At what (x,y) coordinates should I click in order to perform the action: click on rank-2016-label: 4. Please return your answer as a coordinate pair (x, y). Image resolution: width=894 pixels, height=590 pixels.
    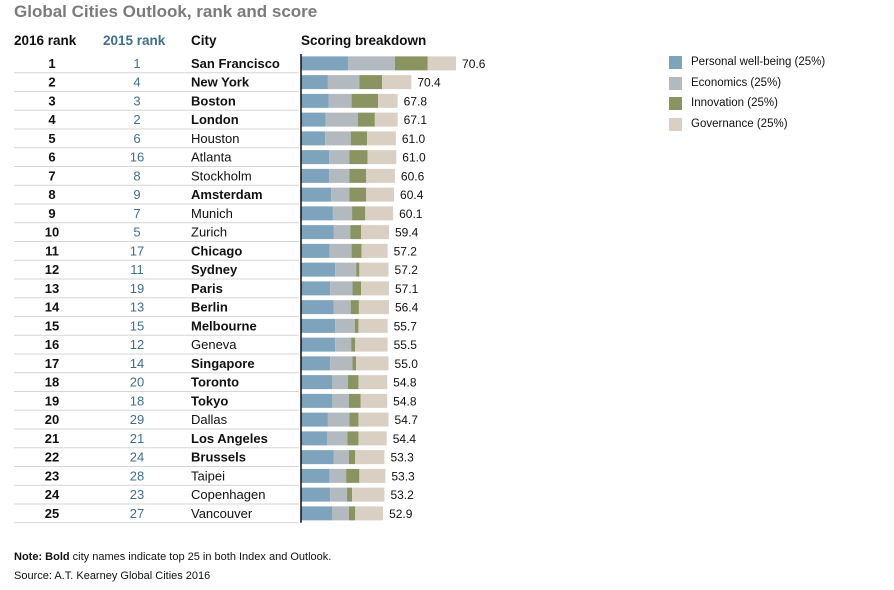
    Looking at the image, I should click on (52, 119).